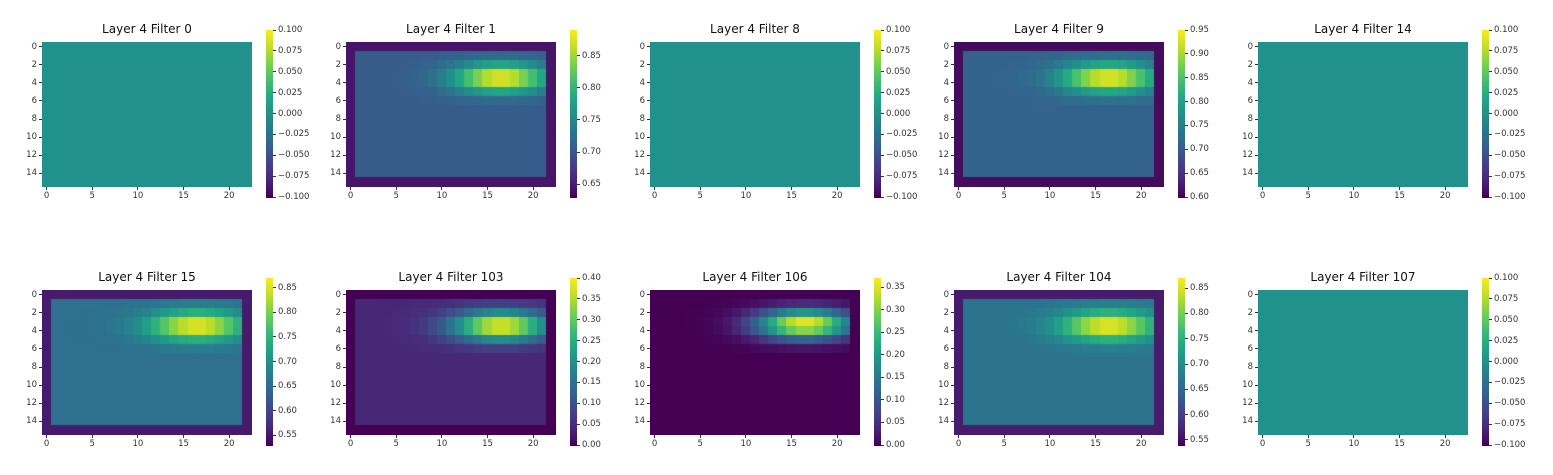 This screenshot has height=475, width=1553. What do you see at coordinates (943, 421) in the screenshot?
I see `y-tick-label: 14` at bounding box center [943, 421].